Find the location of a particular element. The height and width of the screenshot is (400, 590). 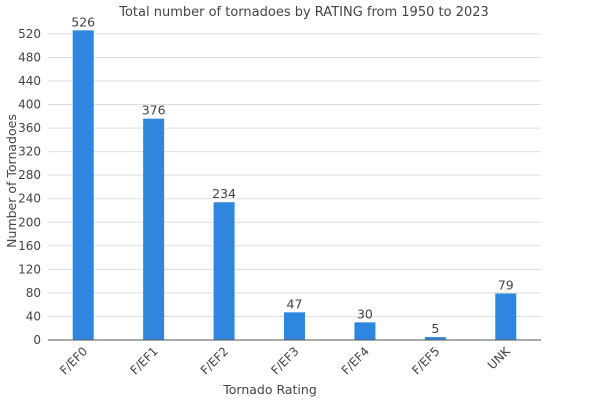

x-tick-label: F/EF0 is located at coordinates (73, 360).